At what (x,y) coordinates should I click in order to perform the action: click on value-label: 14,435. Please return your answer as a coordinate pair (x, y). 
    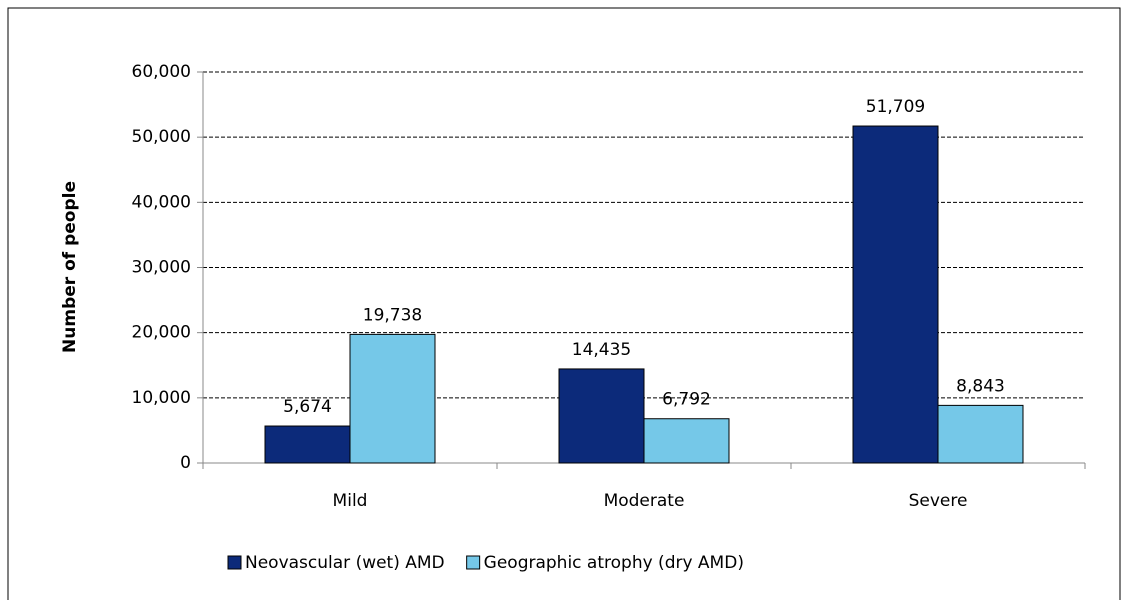
    Looking at the image, I should click on (601, 350).